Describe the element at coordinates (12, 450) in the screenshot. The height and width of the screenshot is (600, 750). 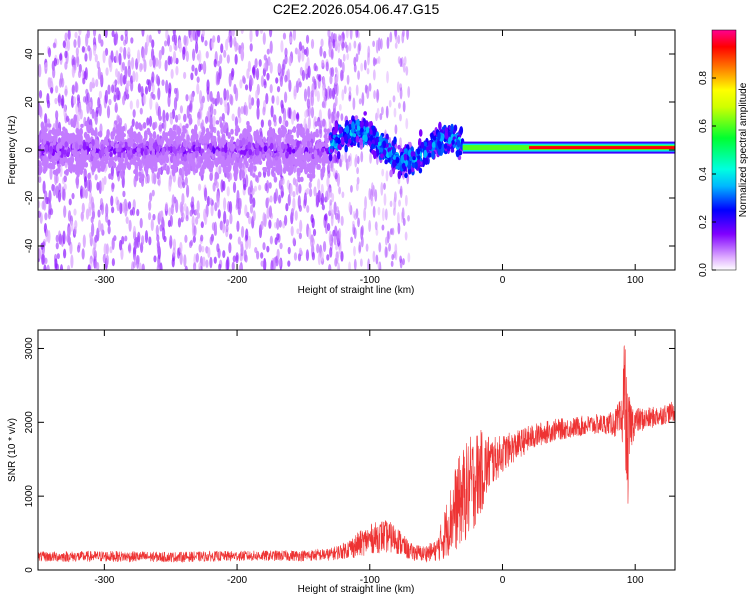
I see `snr-y-axis-label: SNR (10 * v/v)` at that location.